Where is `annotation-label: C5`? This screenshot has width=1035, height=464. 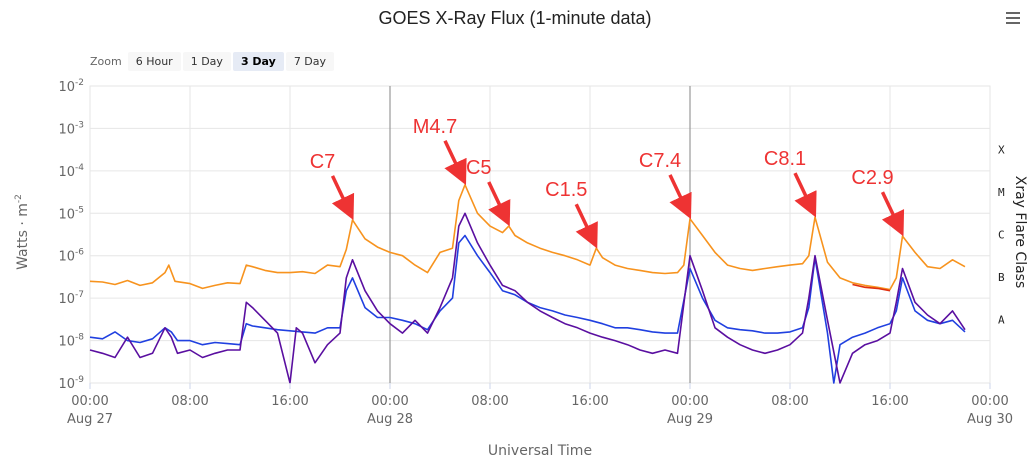
annotation-label: C5 is located at coordinates (479, 168).